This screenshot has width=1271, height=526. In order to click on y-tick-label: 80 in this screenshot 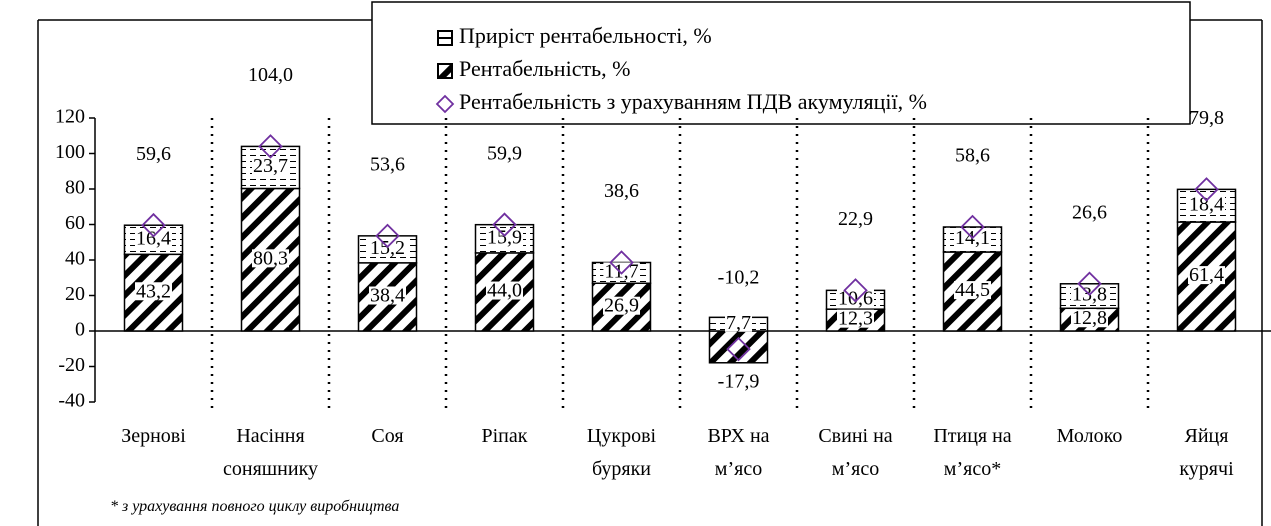, I will do `click(75, 188)`.